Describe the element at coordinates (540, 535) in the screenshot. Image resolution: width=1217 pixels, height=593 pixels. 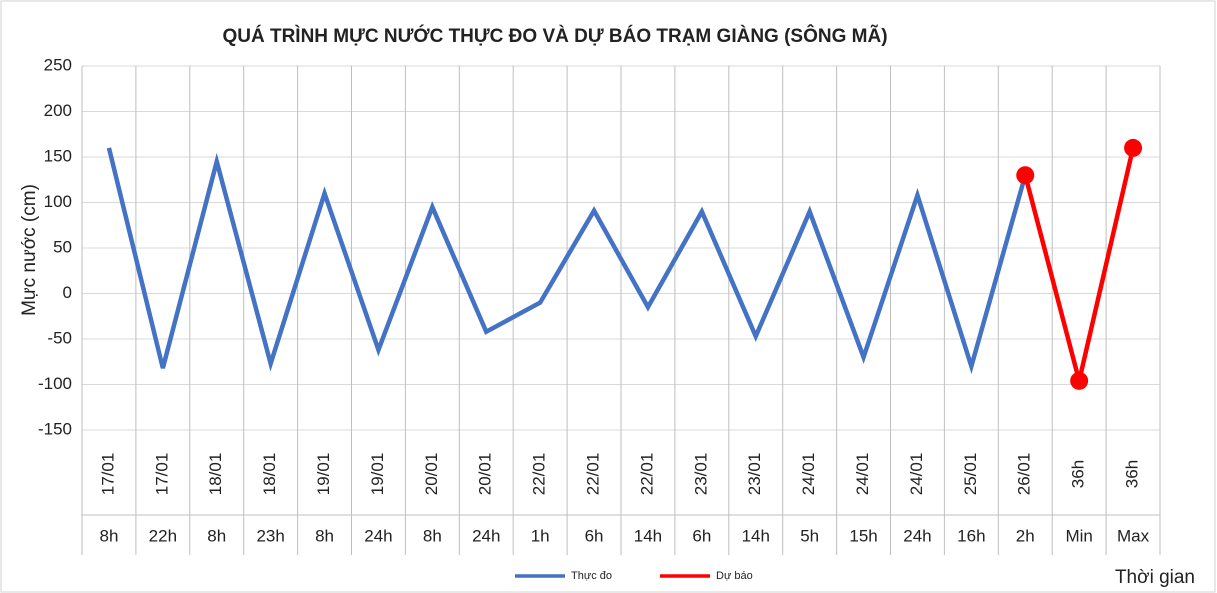
I see `x-subtick-label: 1h` at that location.